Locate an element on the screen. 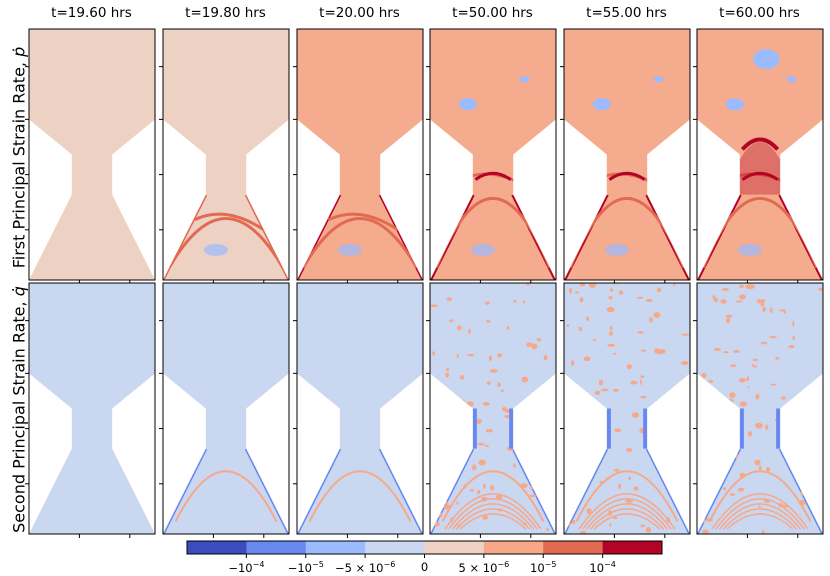 This screenshot has width=830, height=576. column-title-1: t=19.60 hrs is located at coordinates (91, 13).